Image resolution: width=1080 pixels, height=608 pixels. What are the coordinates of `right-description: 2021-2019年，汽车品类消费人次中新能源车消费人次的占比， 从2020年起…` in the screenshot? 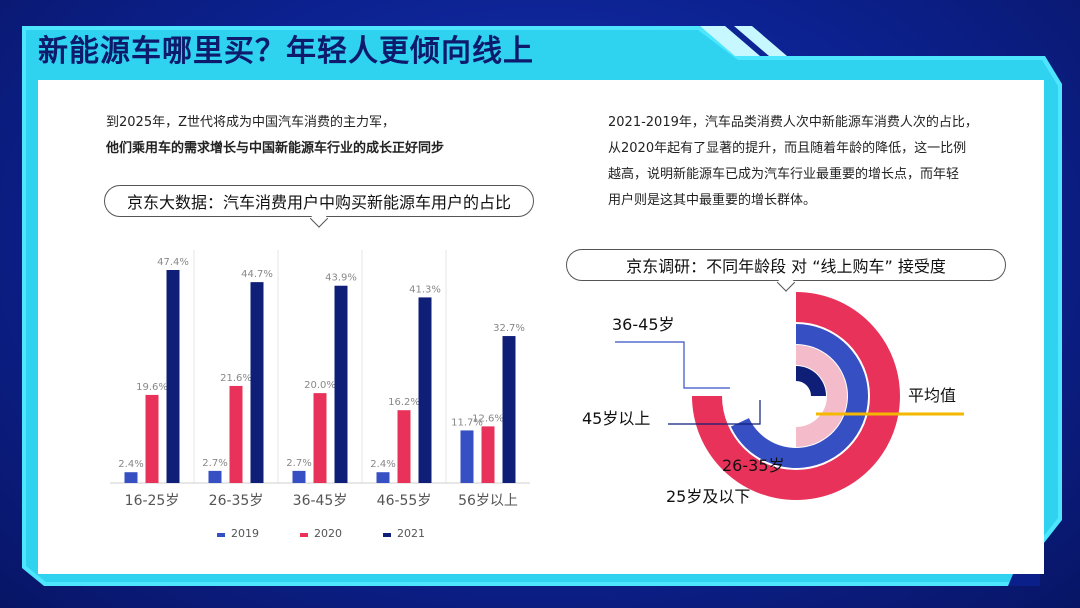 It's located at (808, 162).